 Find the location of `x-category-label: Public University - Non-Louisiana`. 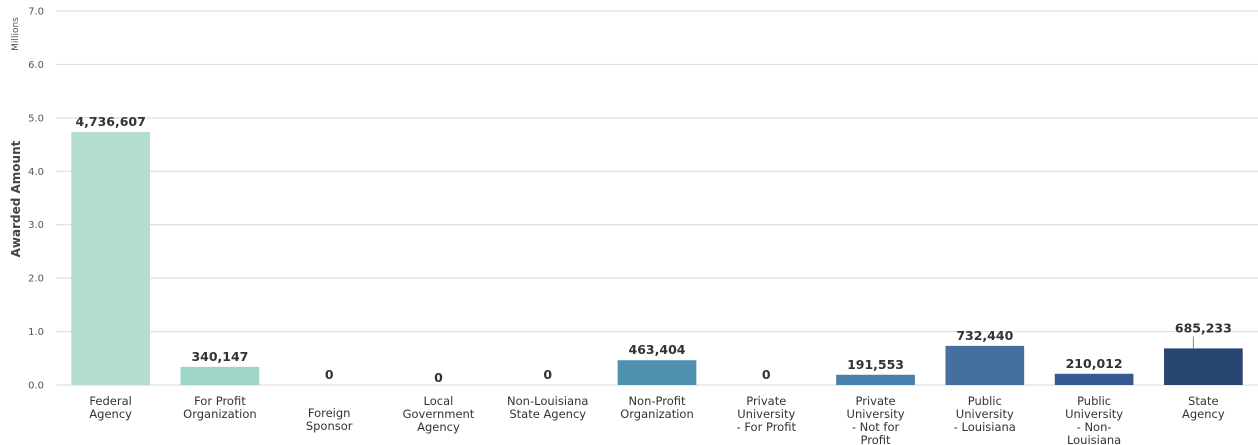

x-category-label: Public University - Non-Louisiana is located at coordinates (1094, 419).